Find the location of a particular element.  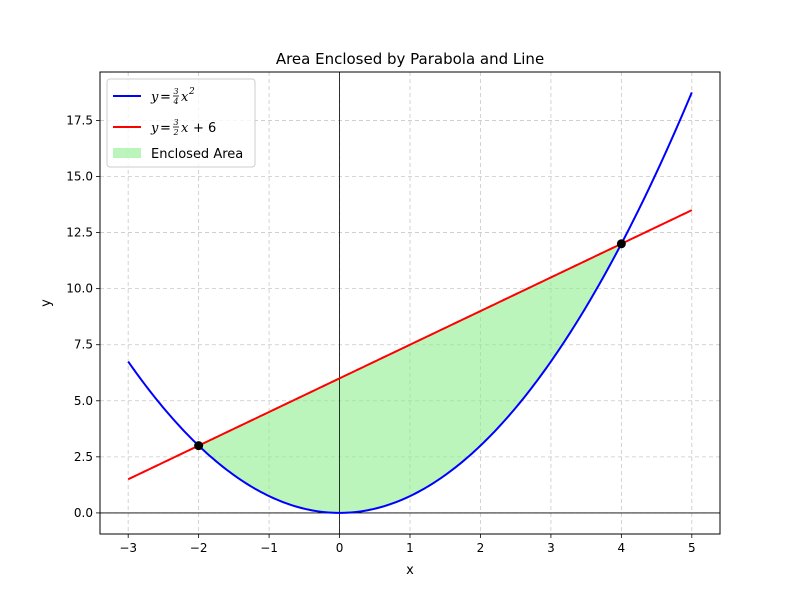

legend-parabola-denominator: 4 is located at coordinates (175, 101).